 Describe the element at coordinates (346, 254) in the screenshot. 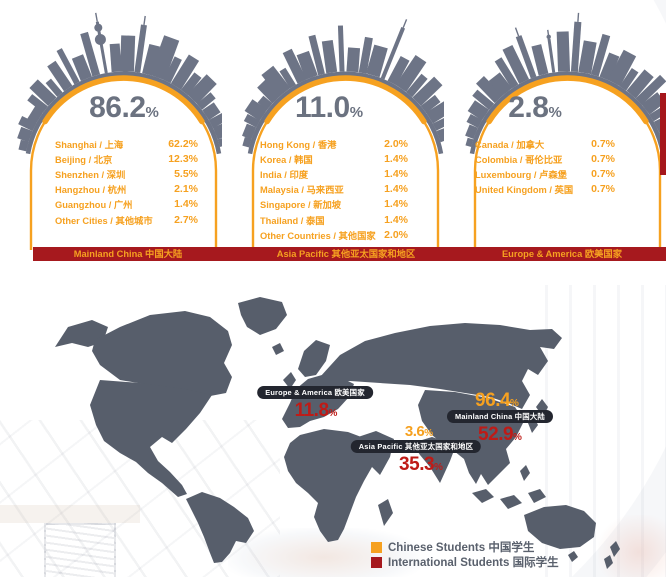

I see `region-bar-label-asia-pacific: Asia Pacific 其他亚太国家和地区` at that location.